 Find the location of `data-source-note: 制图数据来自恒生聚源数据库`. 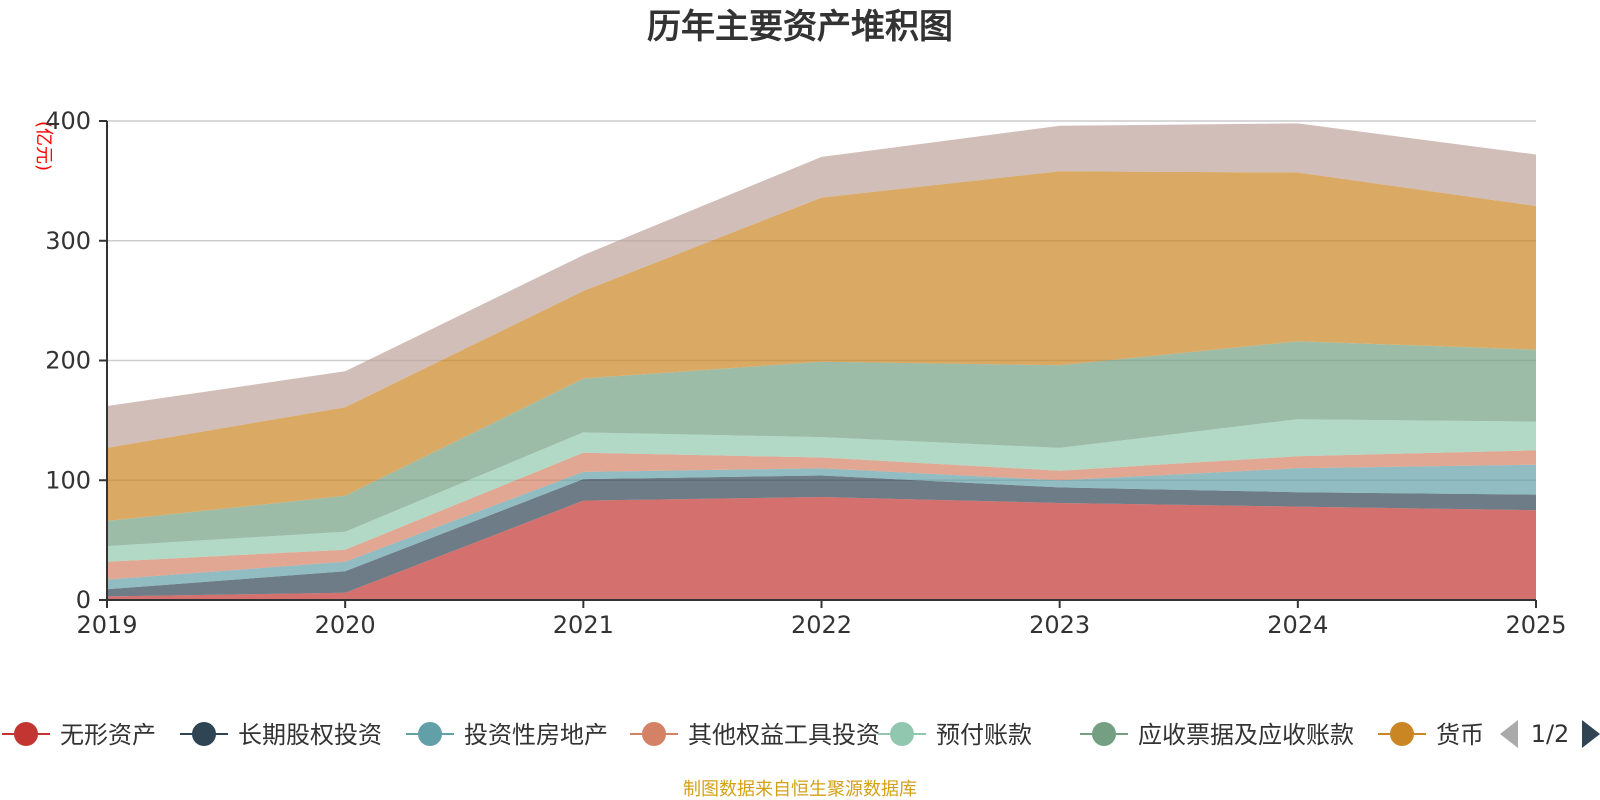

data-source-note: 制图数据来自恒生聚源数据库 is located at coordinates (800, 789).